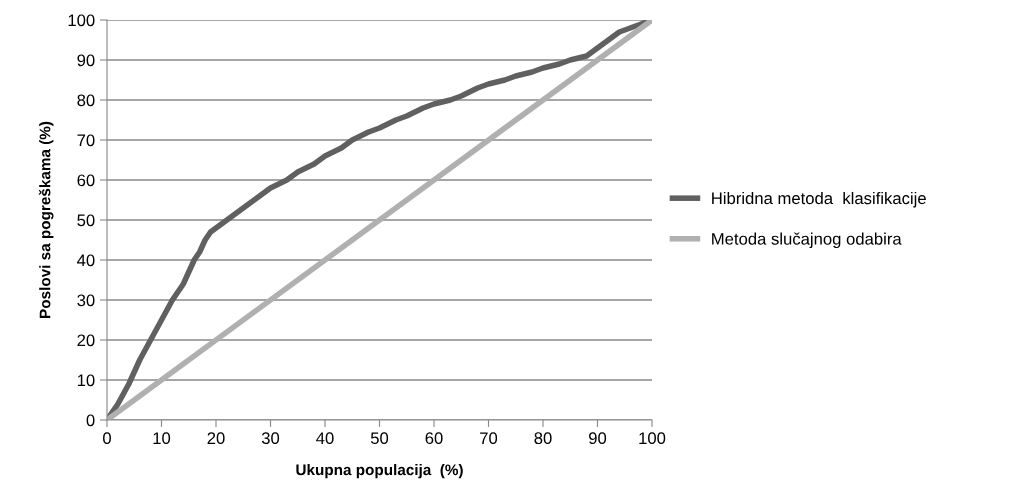 Image resolution: width=1030 pixels, height=490 pixels. Describe the element at coordinates (325, 438) in the screenshot. I see `x-tick-label: 40` at that location.